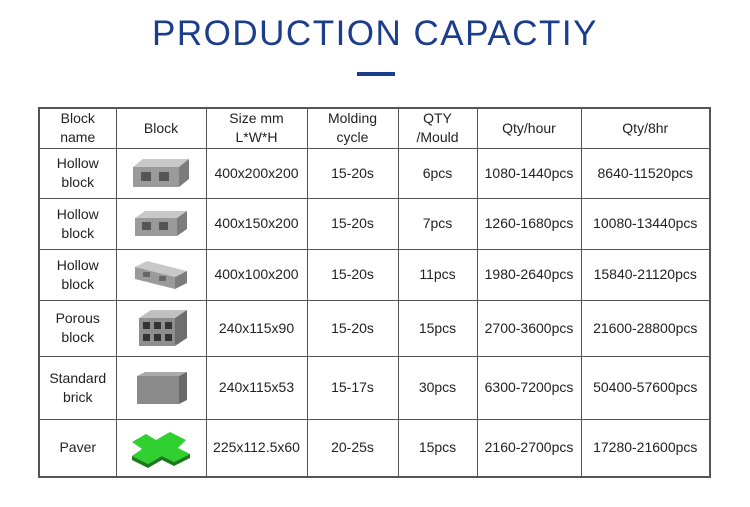 This screenshot has height=507, width=750. I want to click on table-cell: 15-17s, so click(352, 387).